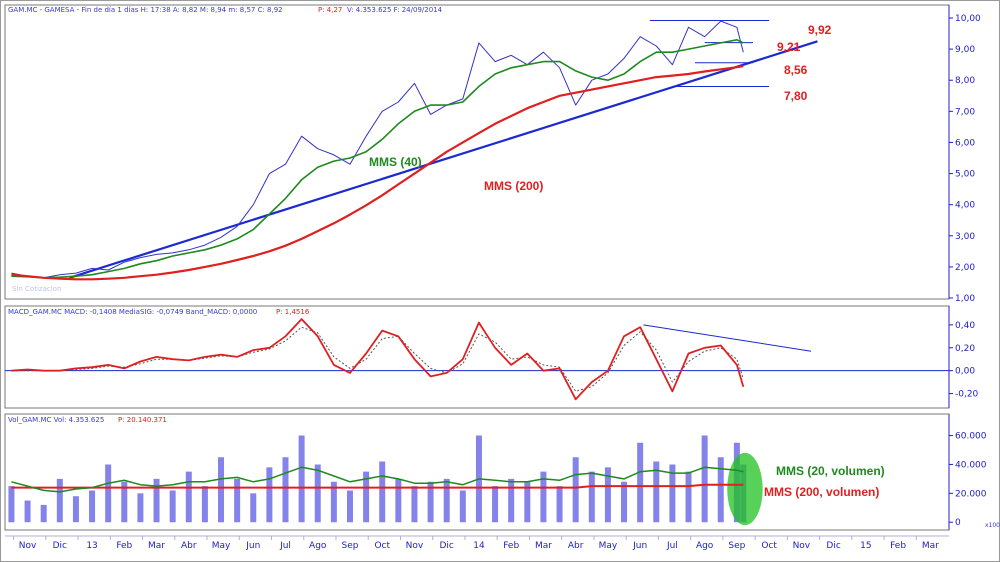 This screenshot has width=1000, height=562. What do you see at coordinates (377, 486) in the screenshot?
I see `series-mms-200-volumen` at bounding box center [377, 486].